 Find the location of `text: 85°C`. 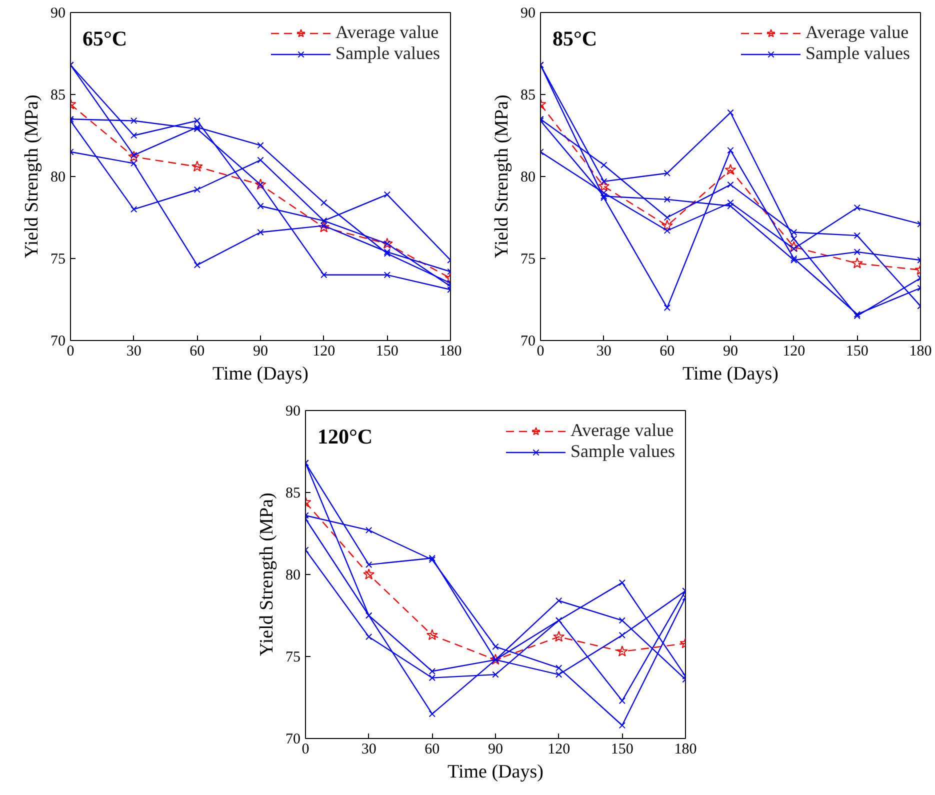

text: 85°C is located at coordinates (575, 38).